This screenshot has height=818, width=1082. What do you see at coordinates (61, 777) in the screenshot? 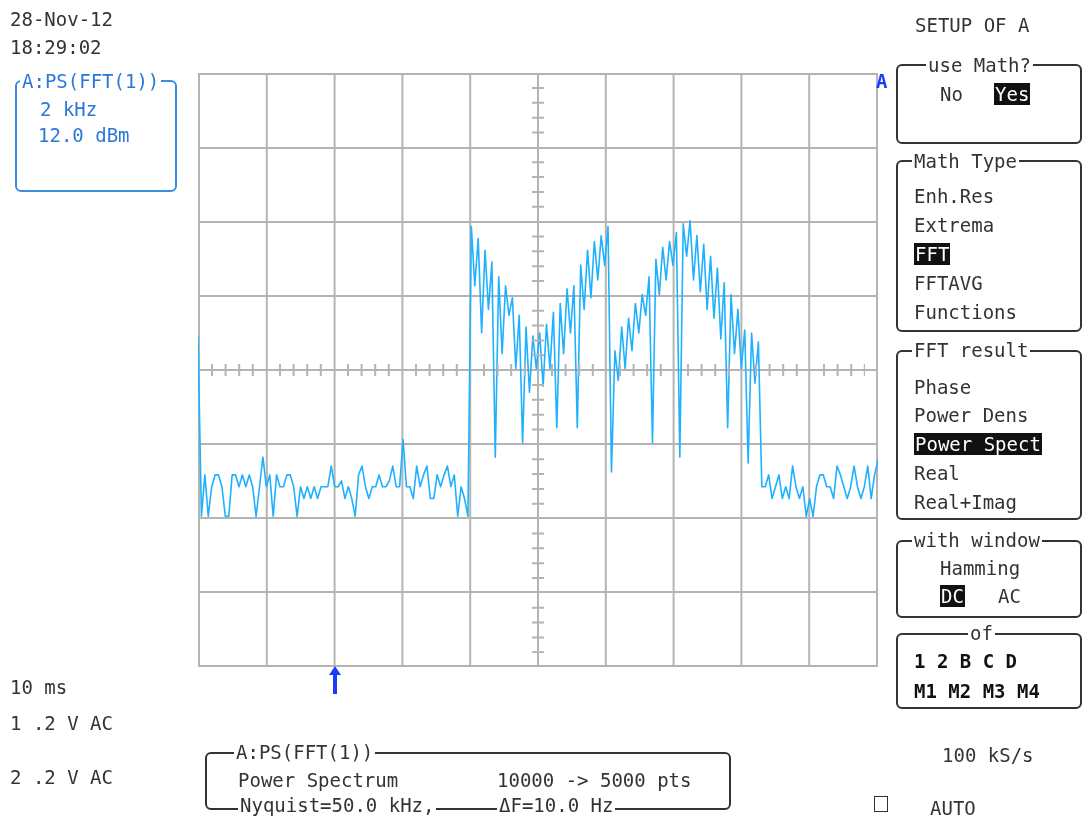
I see `text: 2 .2 V AC` at bounding box center [61, 777].